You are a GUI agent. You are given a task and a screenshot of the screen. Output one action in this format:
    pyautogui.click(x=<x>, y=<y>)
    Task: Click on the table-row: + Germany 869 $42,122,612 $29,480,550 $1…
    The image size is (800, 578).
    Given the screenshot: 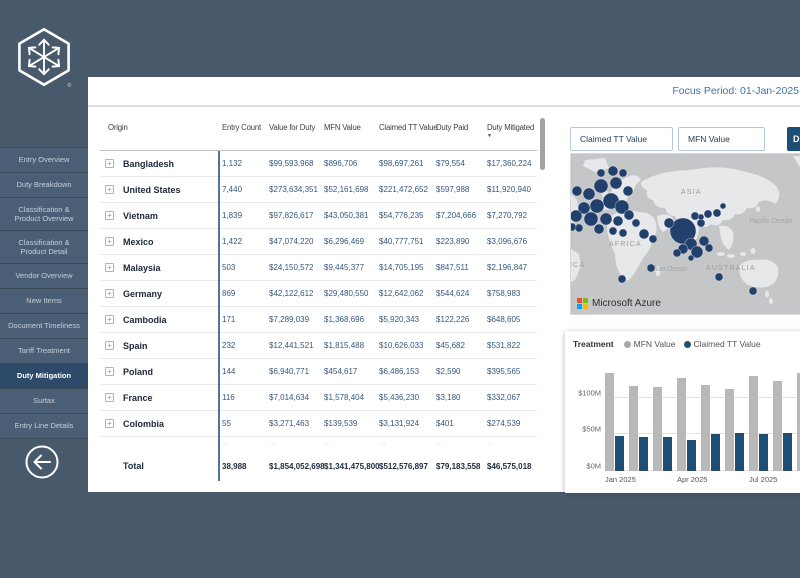 What is the action you would take?
    pyautogui.click(x=318, y=294)
    